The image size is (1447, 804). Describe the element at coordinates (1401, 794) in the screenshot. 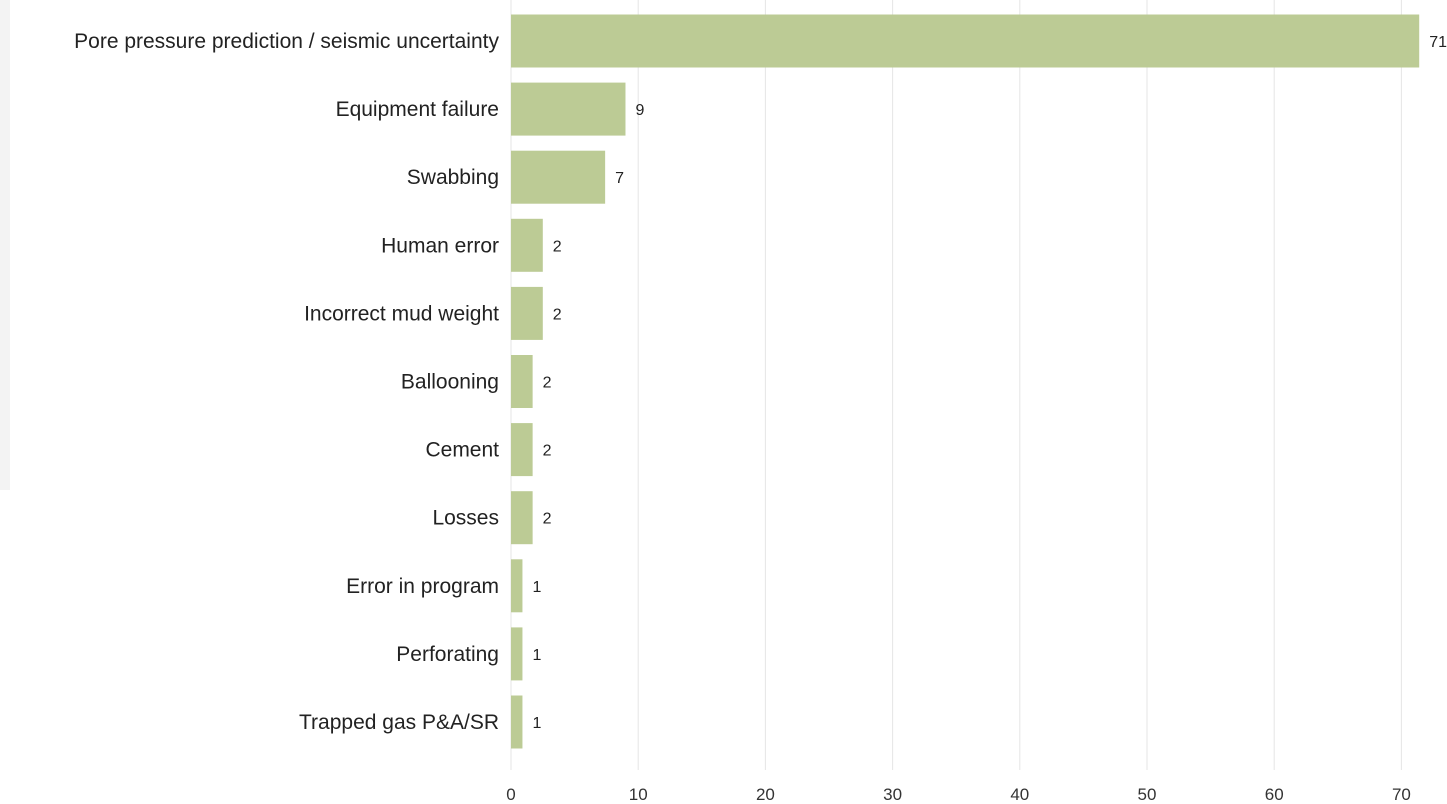

I see `x-tick-label: 70` at that location.